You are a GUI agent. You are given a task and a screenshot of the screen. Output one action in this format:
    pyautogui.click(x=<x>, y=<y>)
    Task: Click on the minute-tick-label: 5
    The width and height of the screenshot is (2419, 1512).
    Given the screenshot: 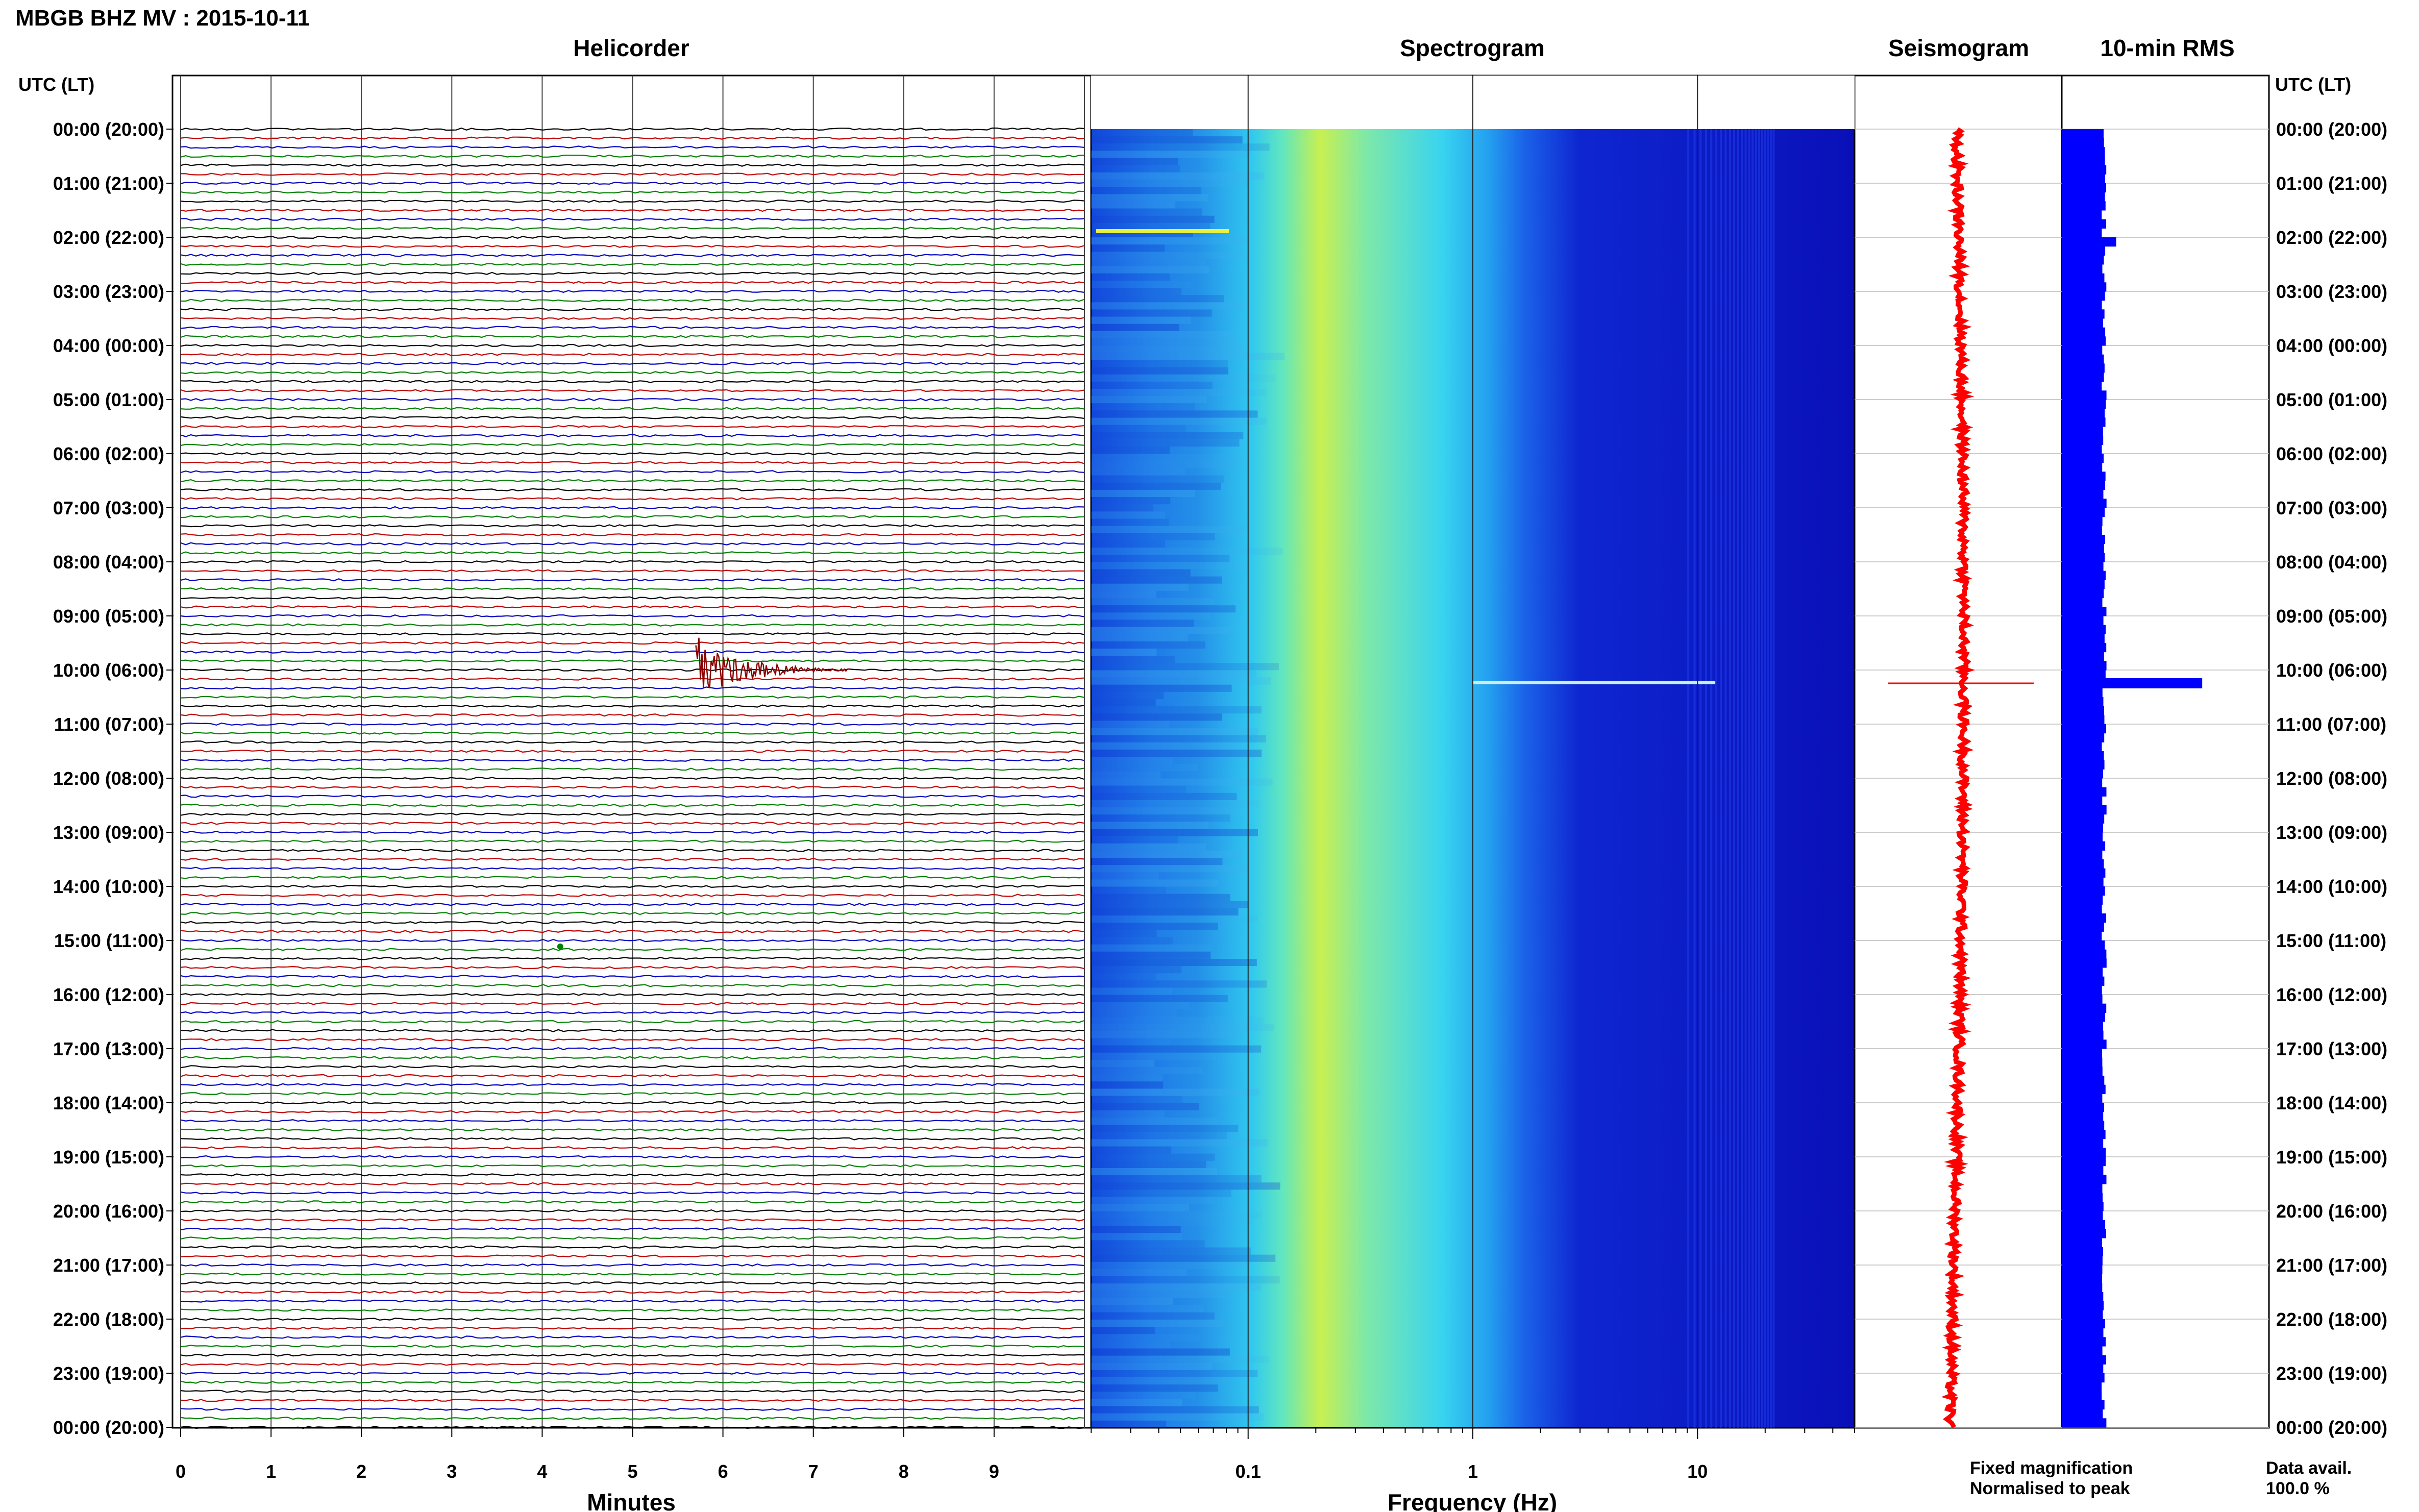 What is the action you would take?
    pyautogui.click(x=632, y=1471)
    